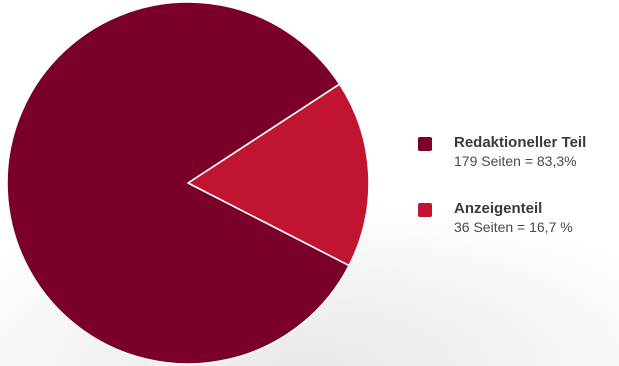 The height and width of the screenshot is (366, 619). Describe the element at coordinates (515, 161) in the screenshot. I see `legend-detail-redaktioneller-teil: 179 Seiten = 83,3%` at that location.